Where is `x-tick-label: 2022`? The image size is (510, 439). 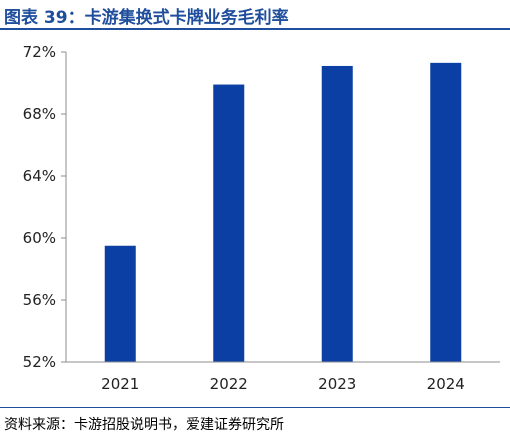
x-tick-label: 2022 is located at coordinates (229, 384).